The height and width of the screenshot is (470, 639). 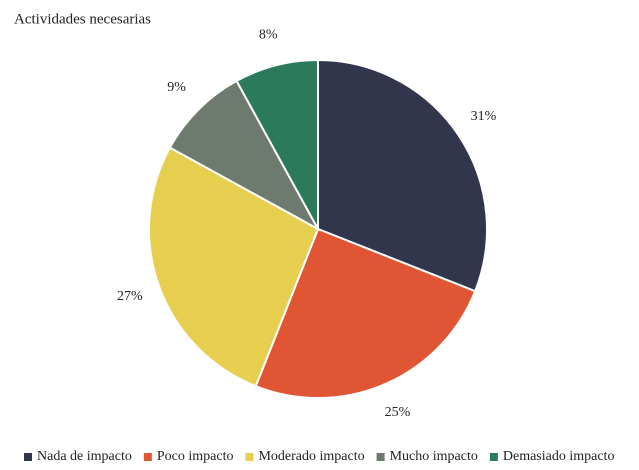 I want to click on legend-label: Moderado impacto, so click(x=311, y=456).